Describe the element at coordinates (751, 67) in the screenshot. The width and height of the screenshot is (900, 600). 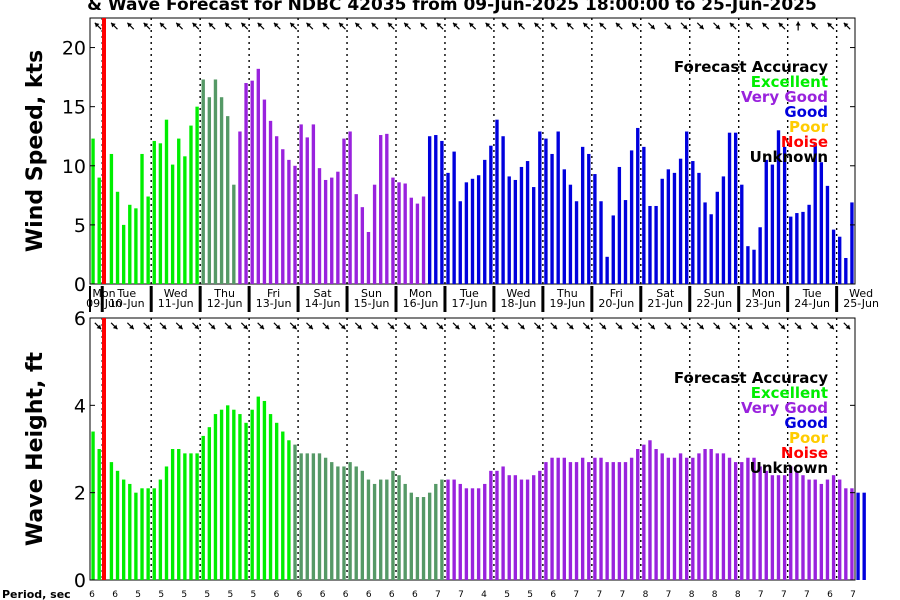
I see `legend-title: Forecast Accuracy` at that location.